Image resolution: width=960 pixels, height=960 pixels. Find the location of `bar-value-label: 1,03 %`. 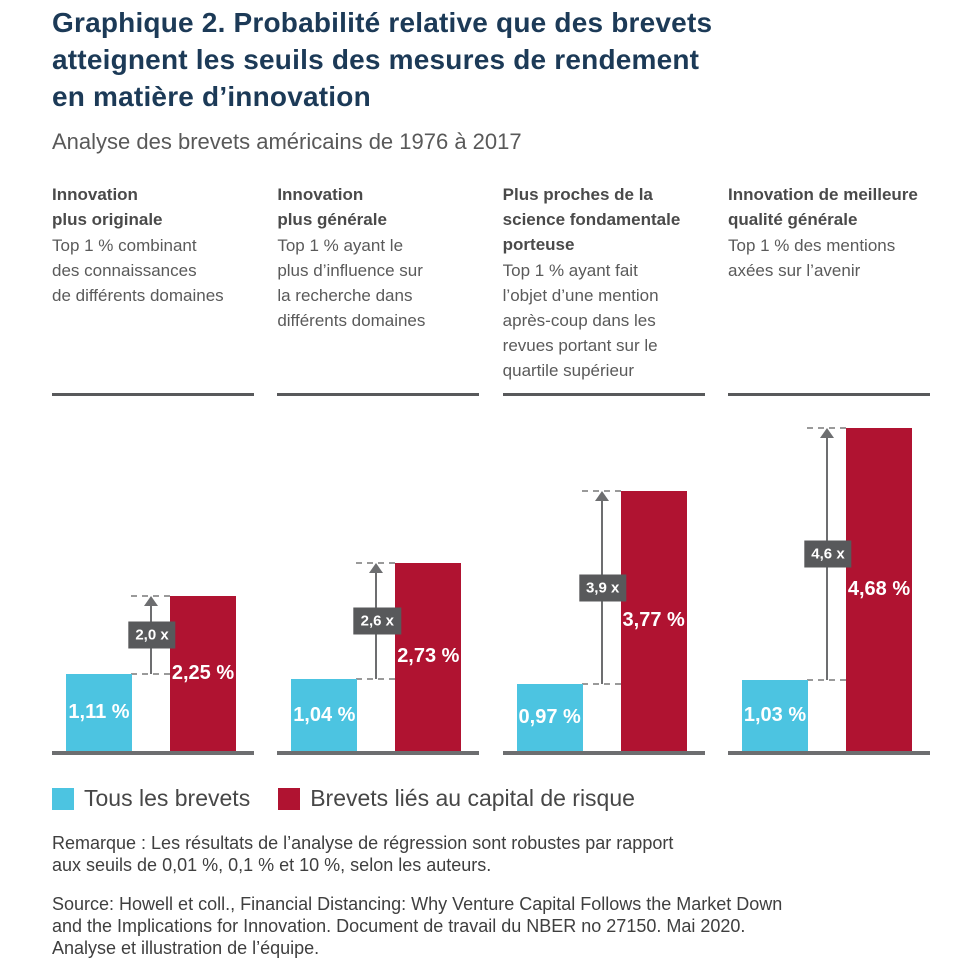

bar-value-label: 1,03 % is located at coordinates (775, 714).